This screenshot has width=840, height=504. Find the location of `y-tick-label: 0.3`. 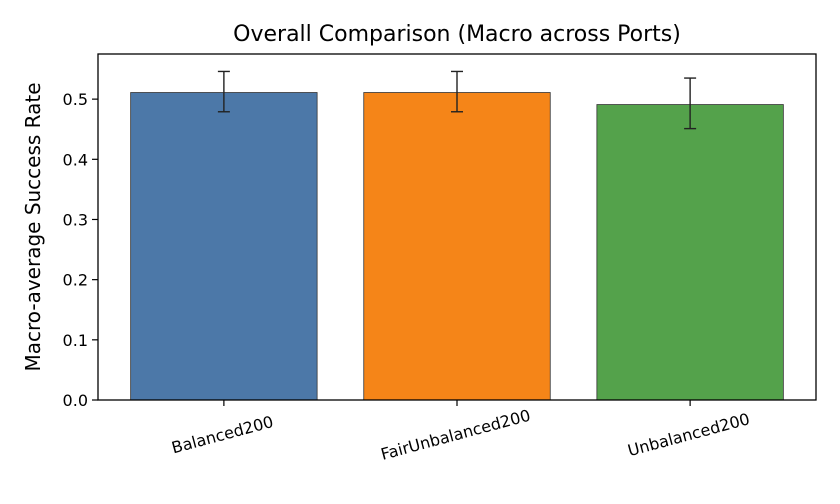

y-tick-label: 0.3 is located at coordinates (75, 219).